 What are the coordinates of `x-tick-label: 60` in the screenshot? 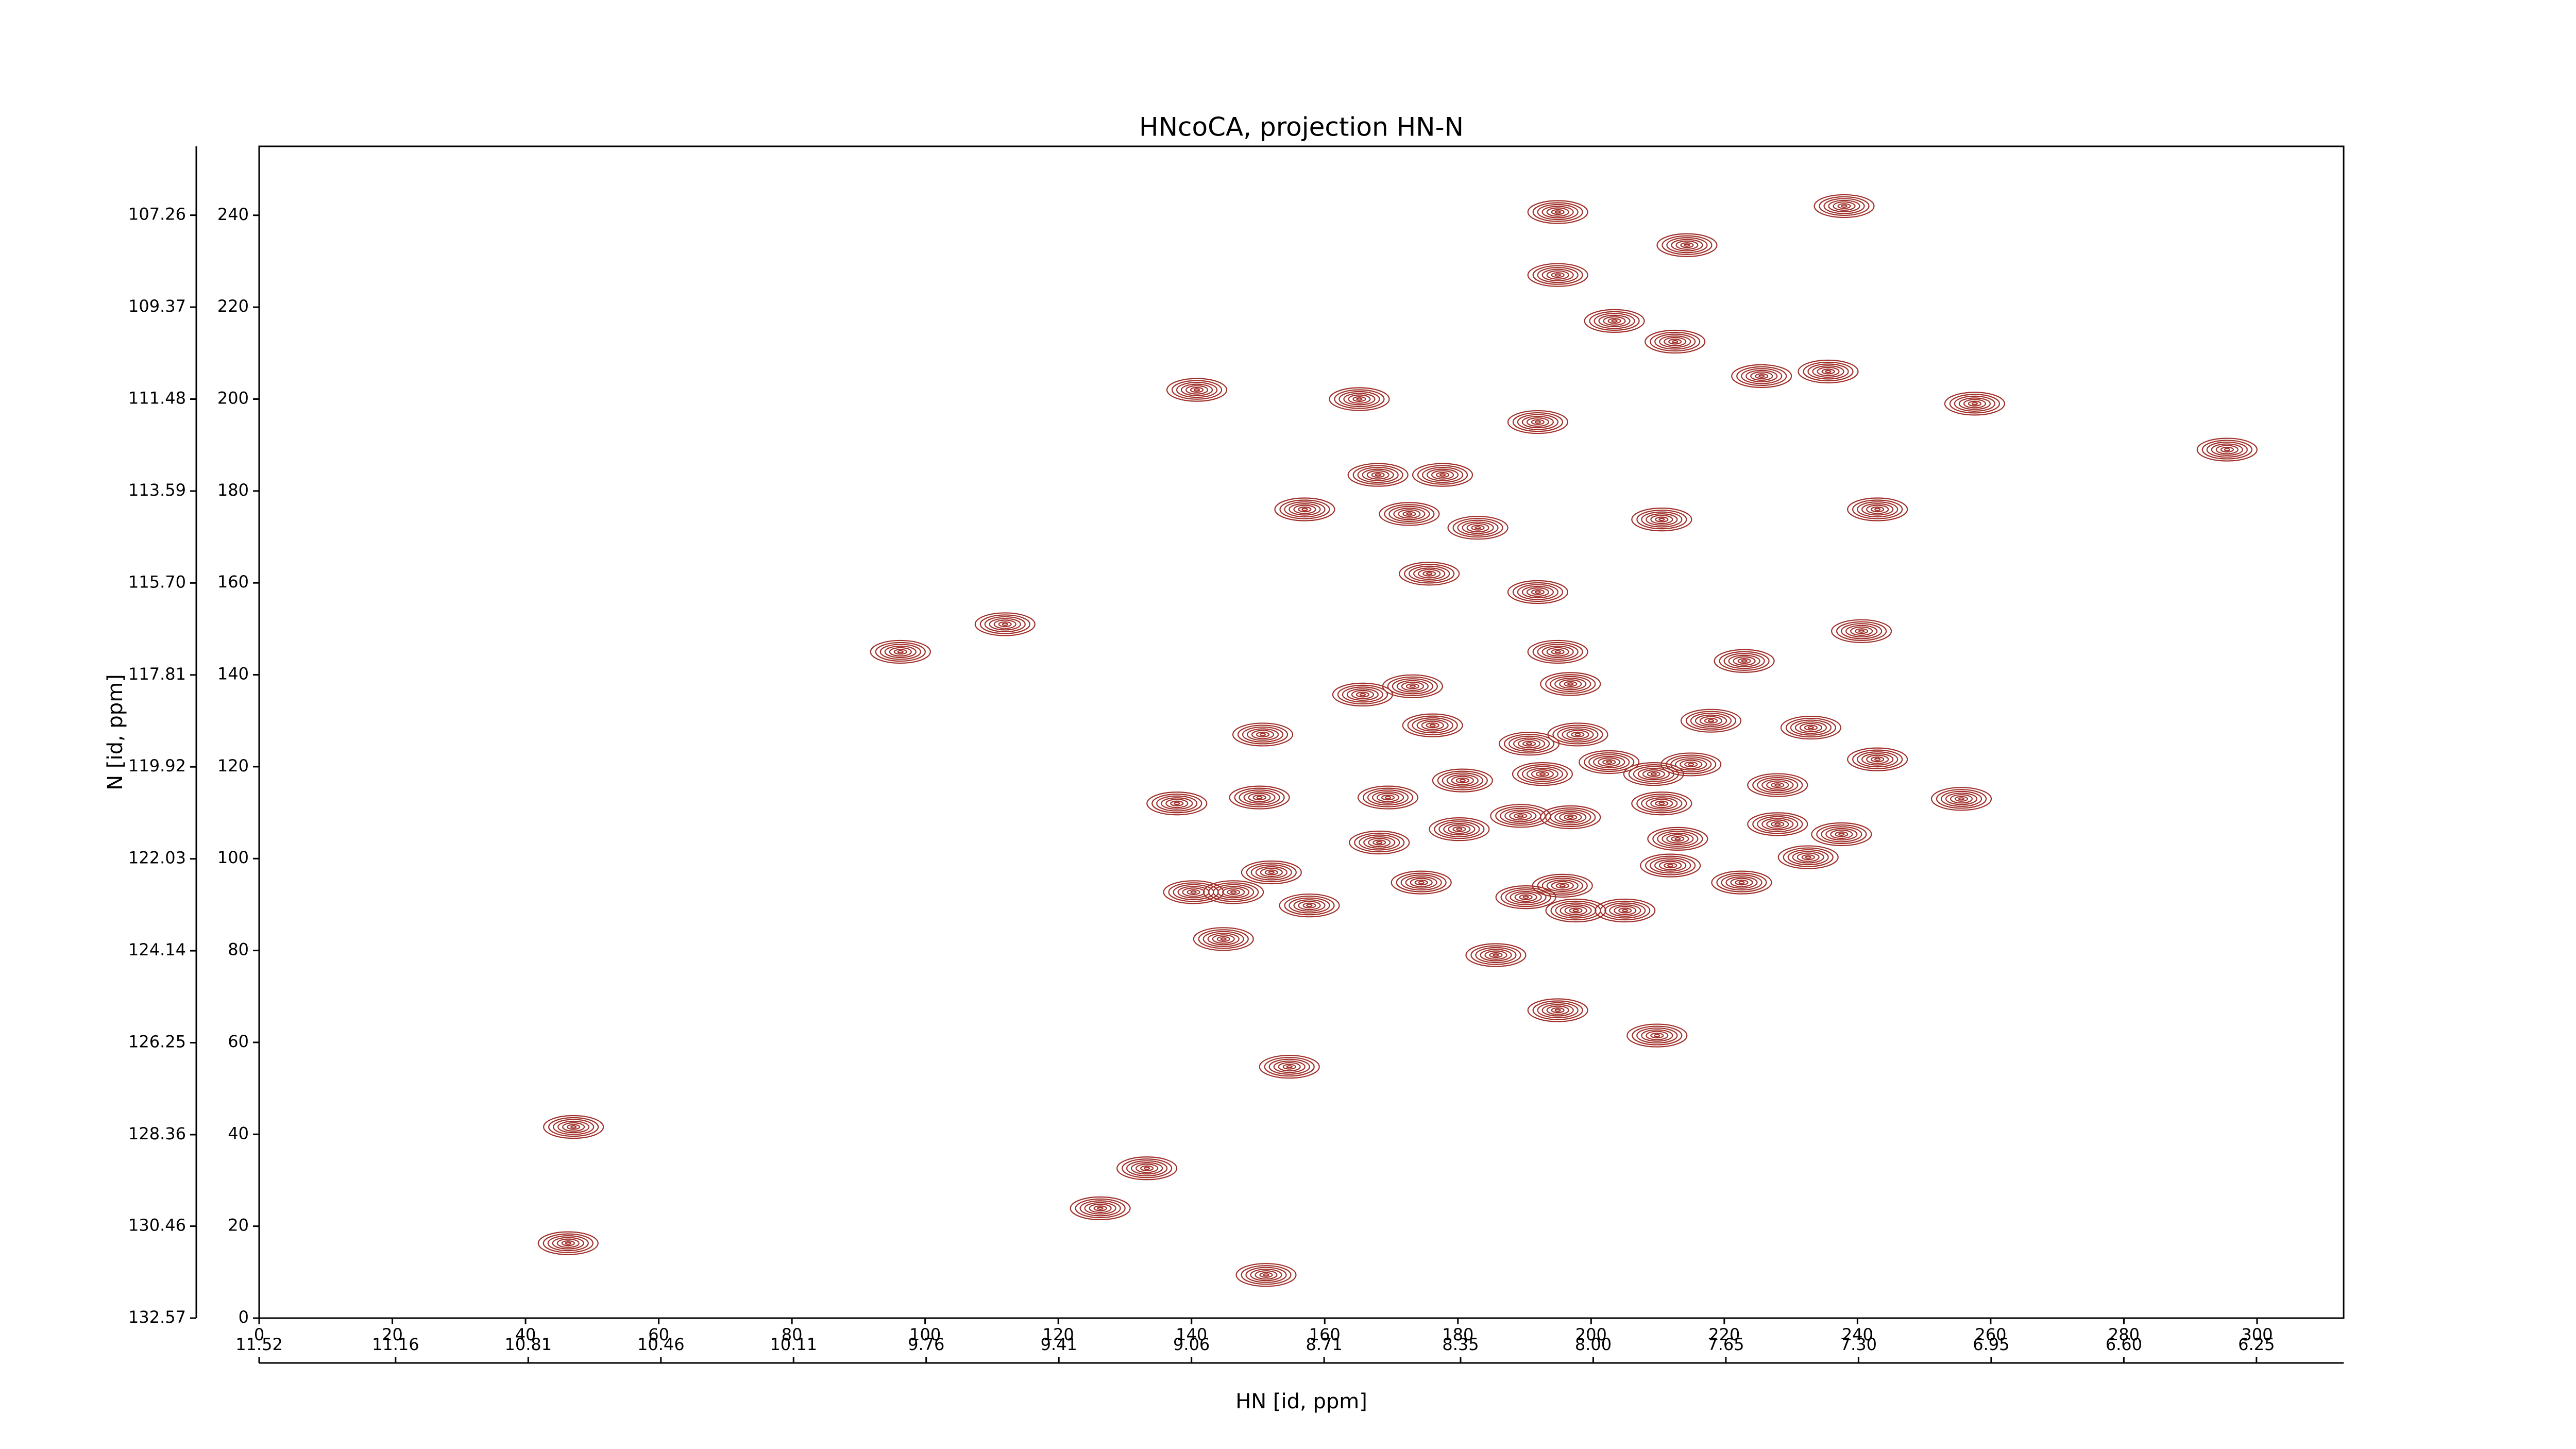 It's located at (658, 1334).